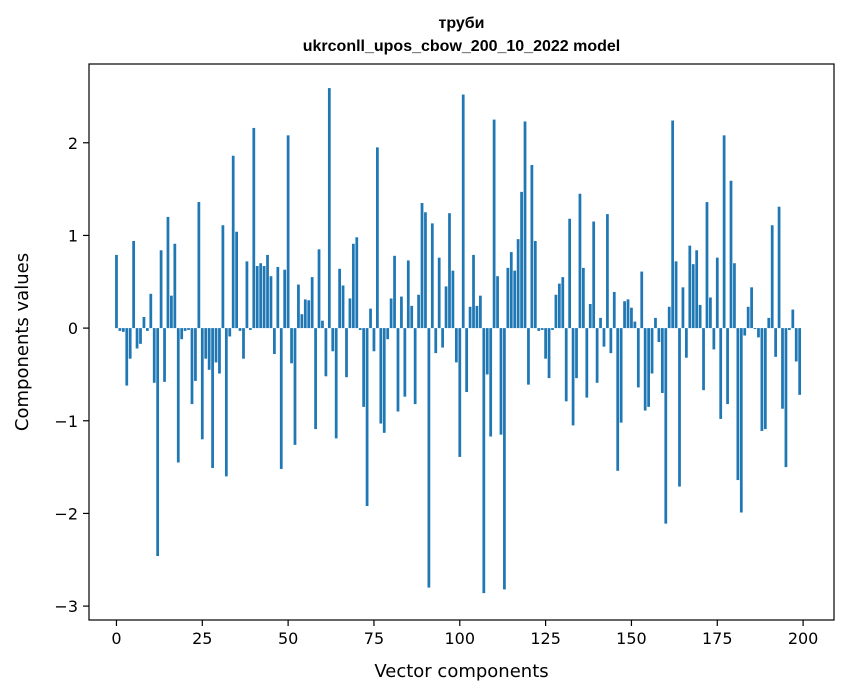 This screenshot has width=847, height=696. What do you see at coordinates (22, 342) in the screenshot?
I see `y-axis-label: Components values` at bounding box center [22, 342].